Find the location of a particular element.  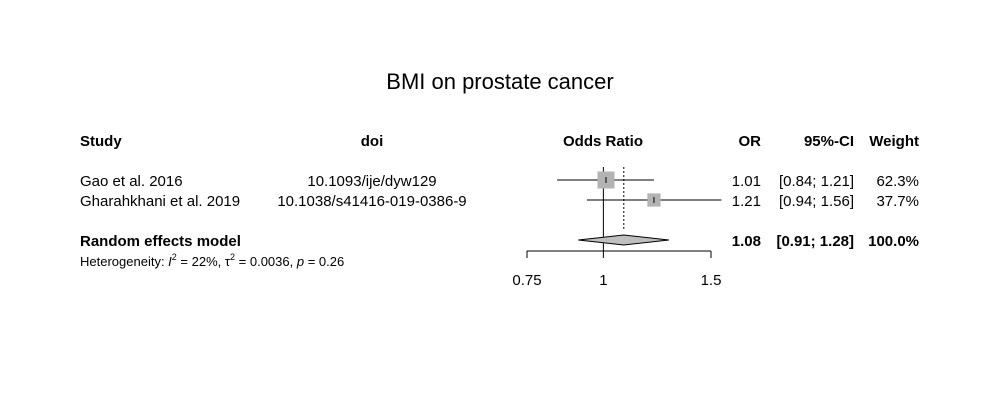

het-tau-sup: 2 is located at coordinates (232, 257).